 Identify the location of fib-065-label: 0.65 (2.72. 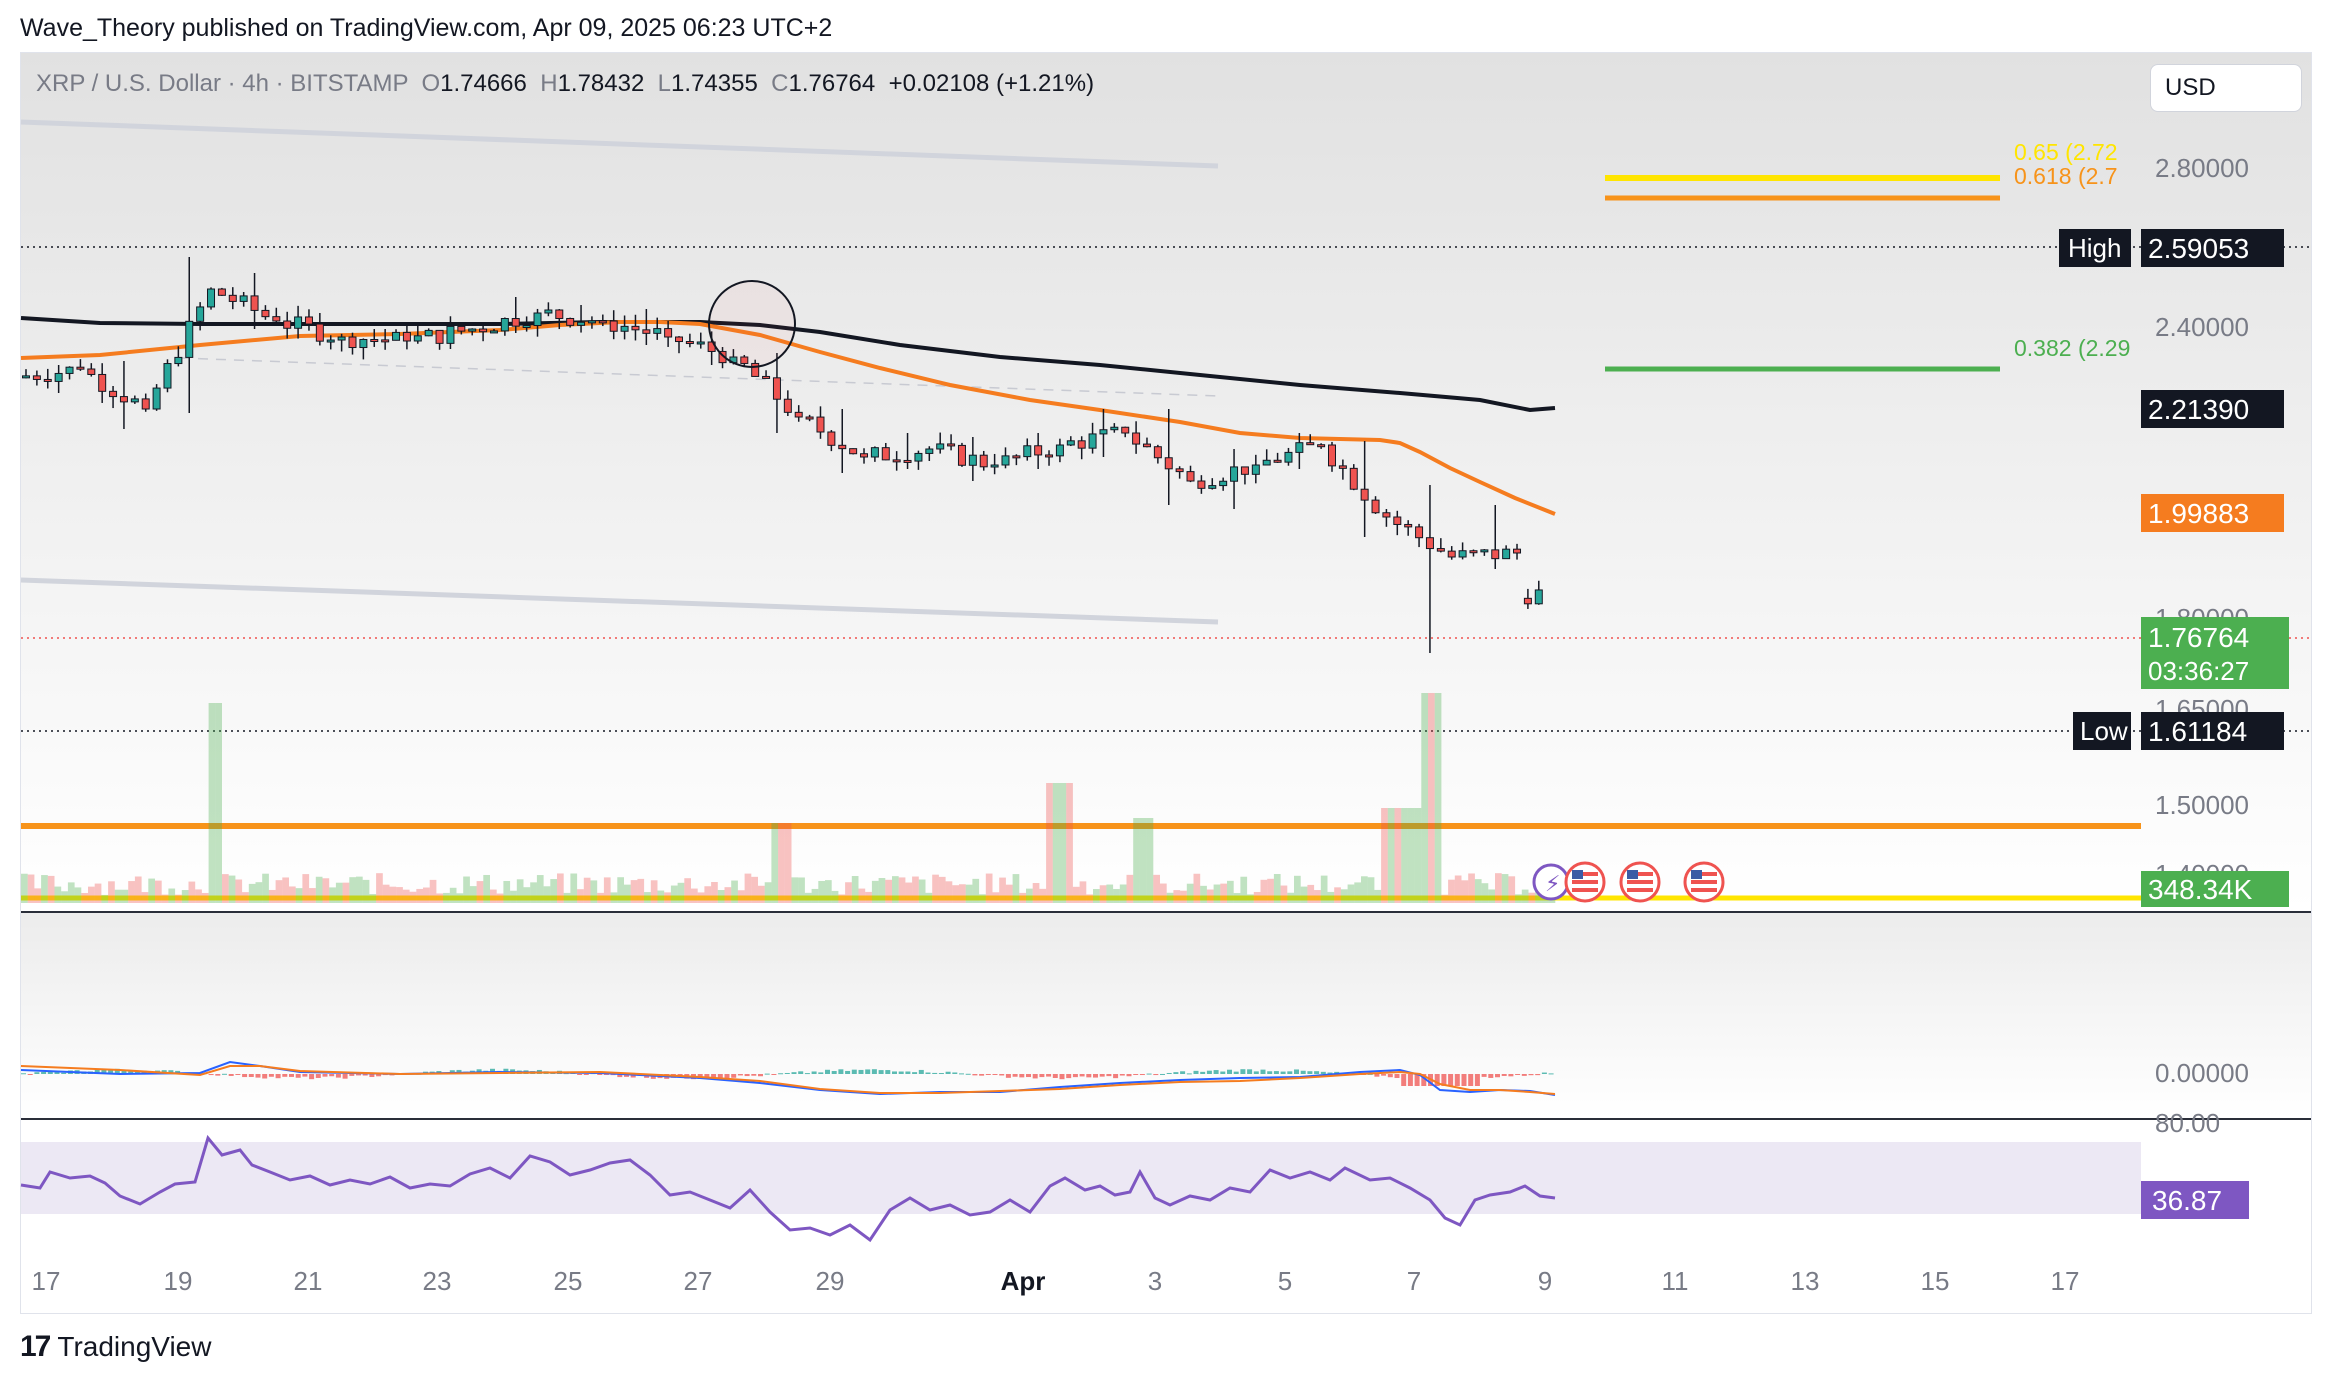
(2066, 152).